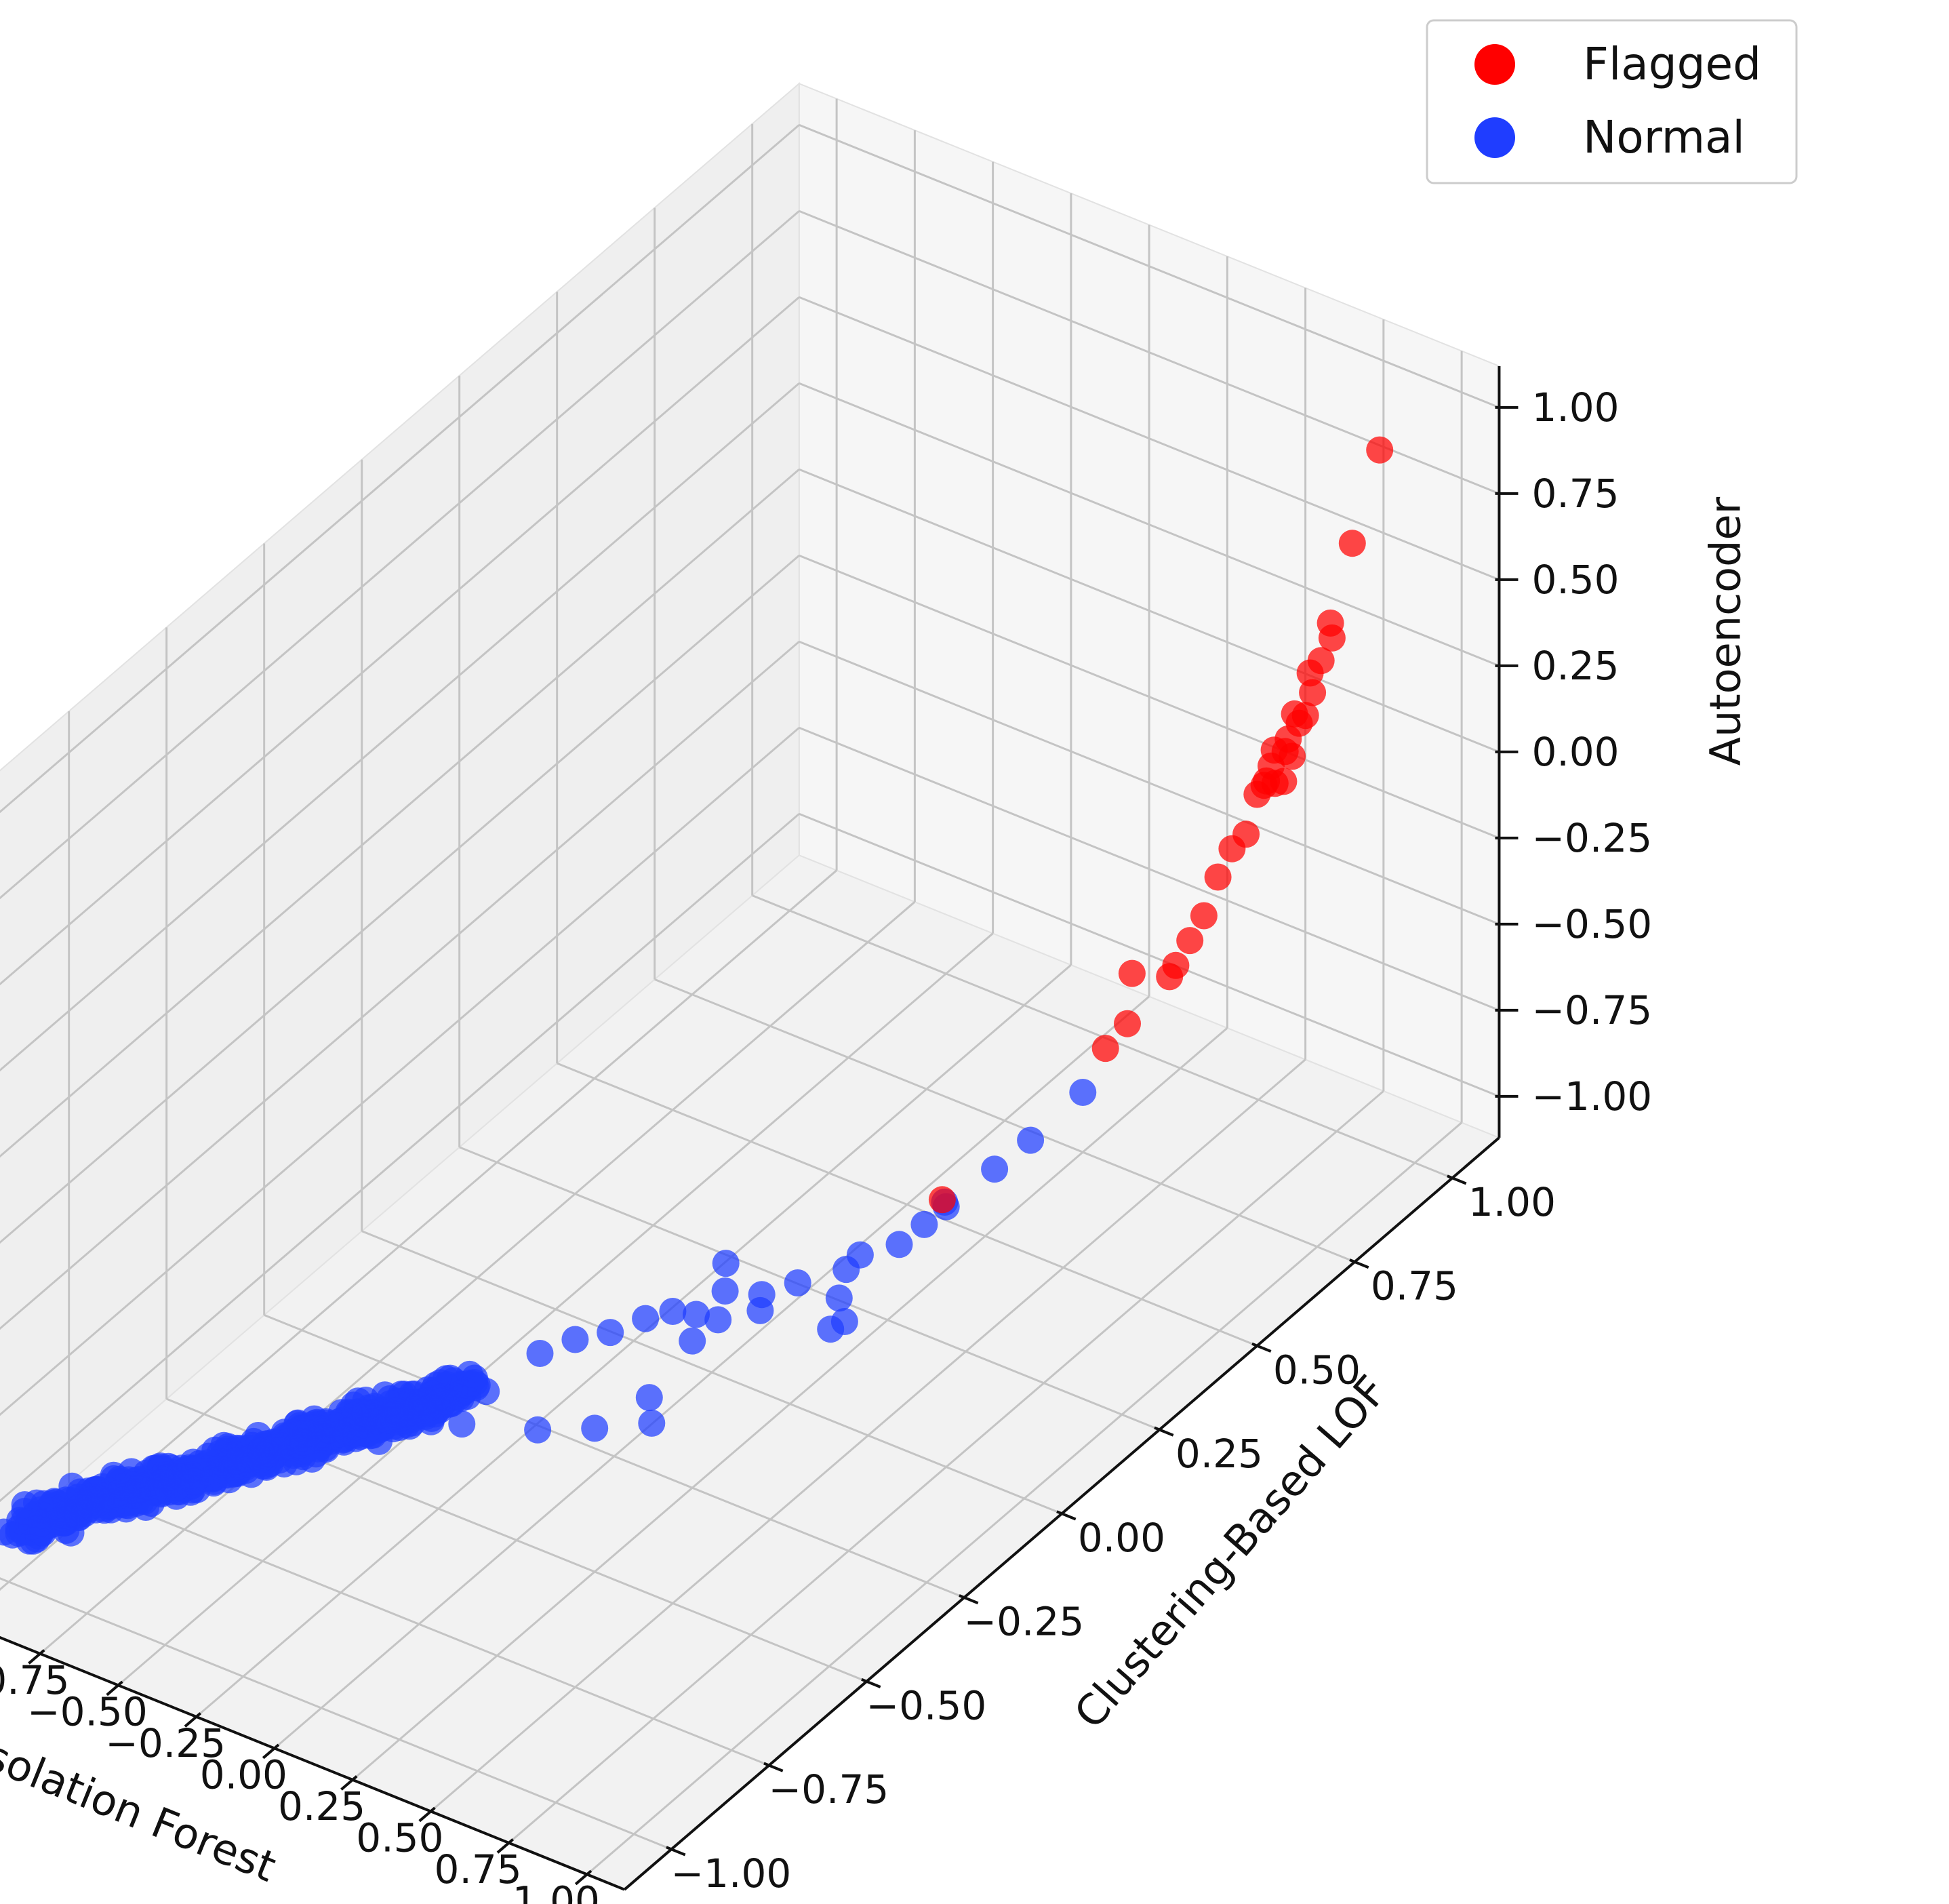 The width and height of the screenshot is (1949, 1904). Describe the element at coordinates (1591, 838) in the screenshot. I see `z-tick-label: −0.25` at that location.